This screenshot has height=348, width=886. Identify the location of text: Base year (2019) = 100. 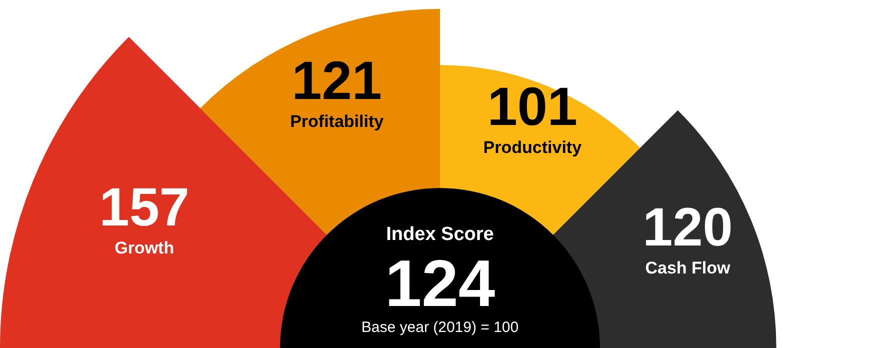
(440, 327).